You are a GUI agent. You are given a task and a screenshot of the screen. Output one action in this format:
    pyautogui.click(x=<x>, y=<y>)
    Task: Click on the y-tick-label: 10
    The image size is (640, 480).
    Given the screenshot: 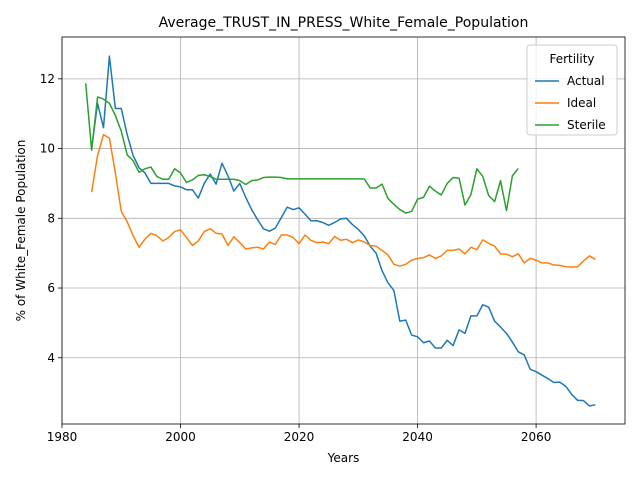 What is the action you would take?
    pyautogui.click(x=47, y=149)
    